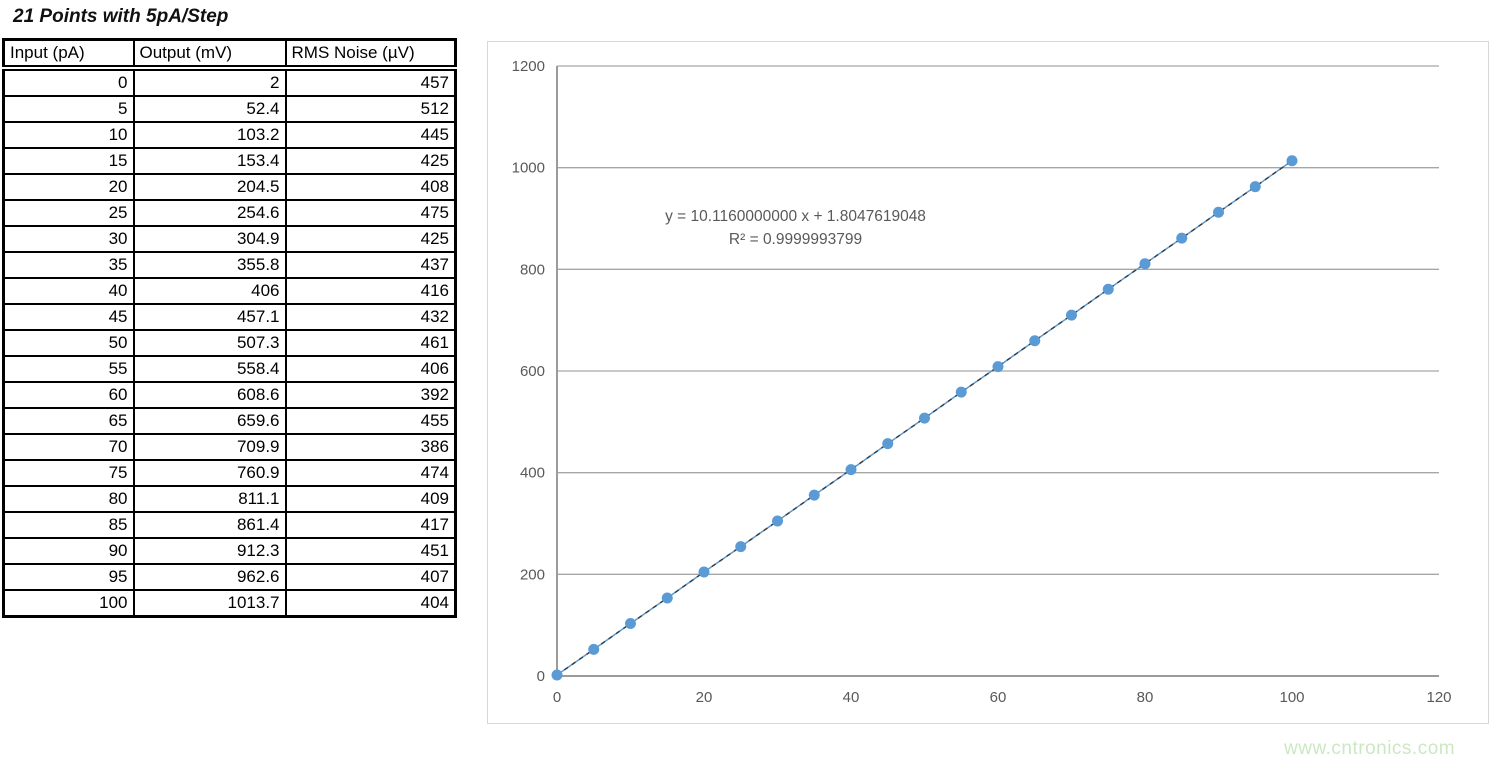 This screenshot has width=1511, height=769. What do you see at coordinates (1438, 697) in the screenshot?
I see `x-tick-label: 120` at bounding box center [1438, 697].